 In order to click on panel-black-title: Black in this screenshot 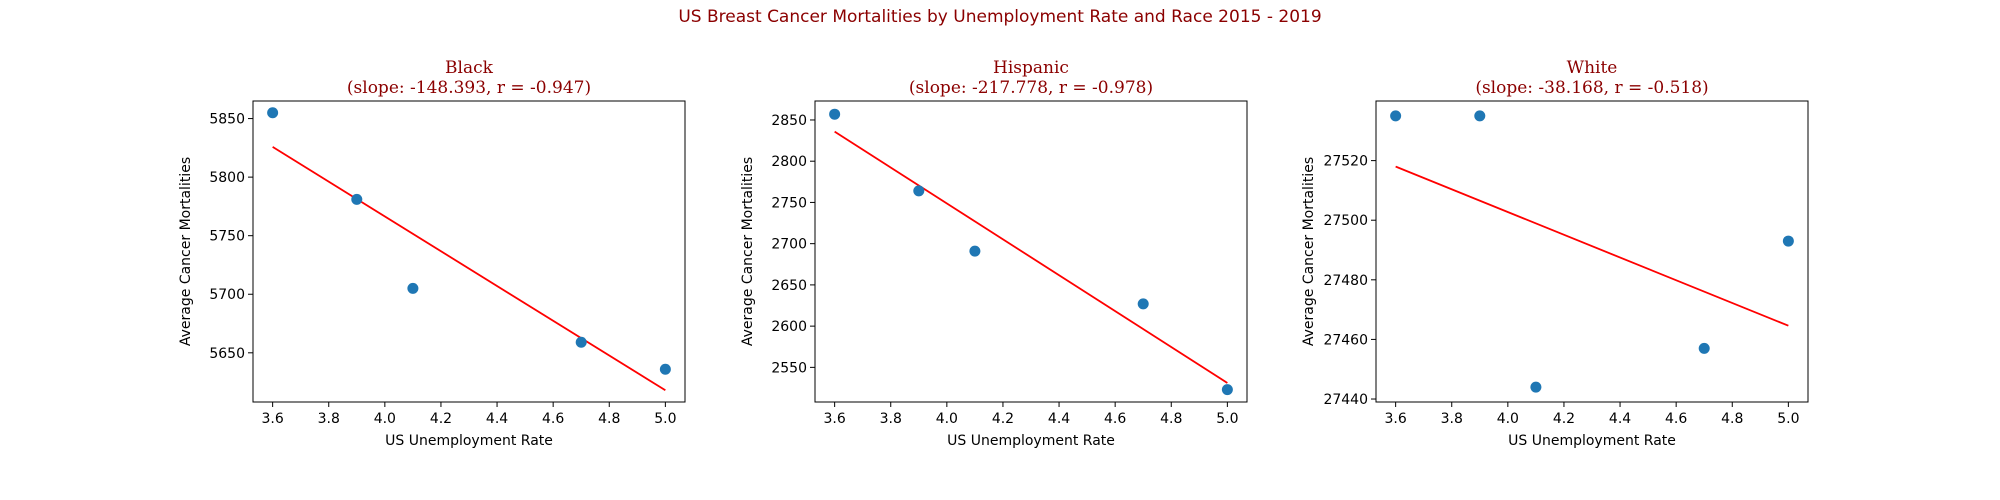, I will do `click(469, 68)`.